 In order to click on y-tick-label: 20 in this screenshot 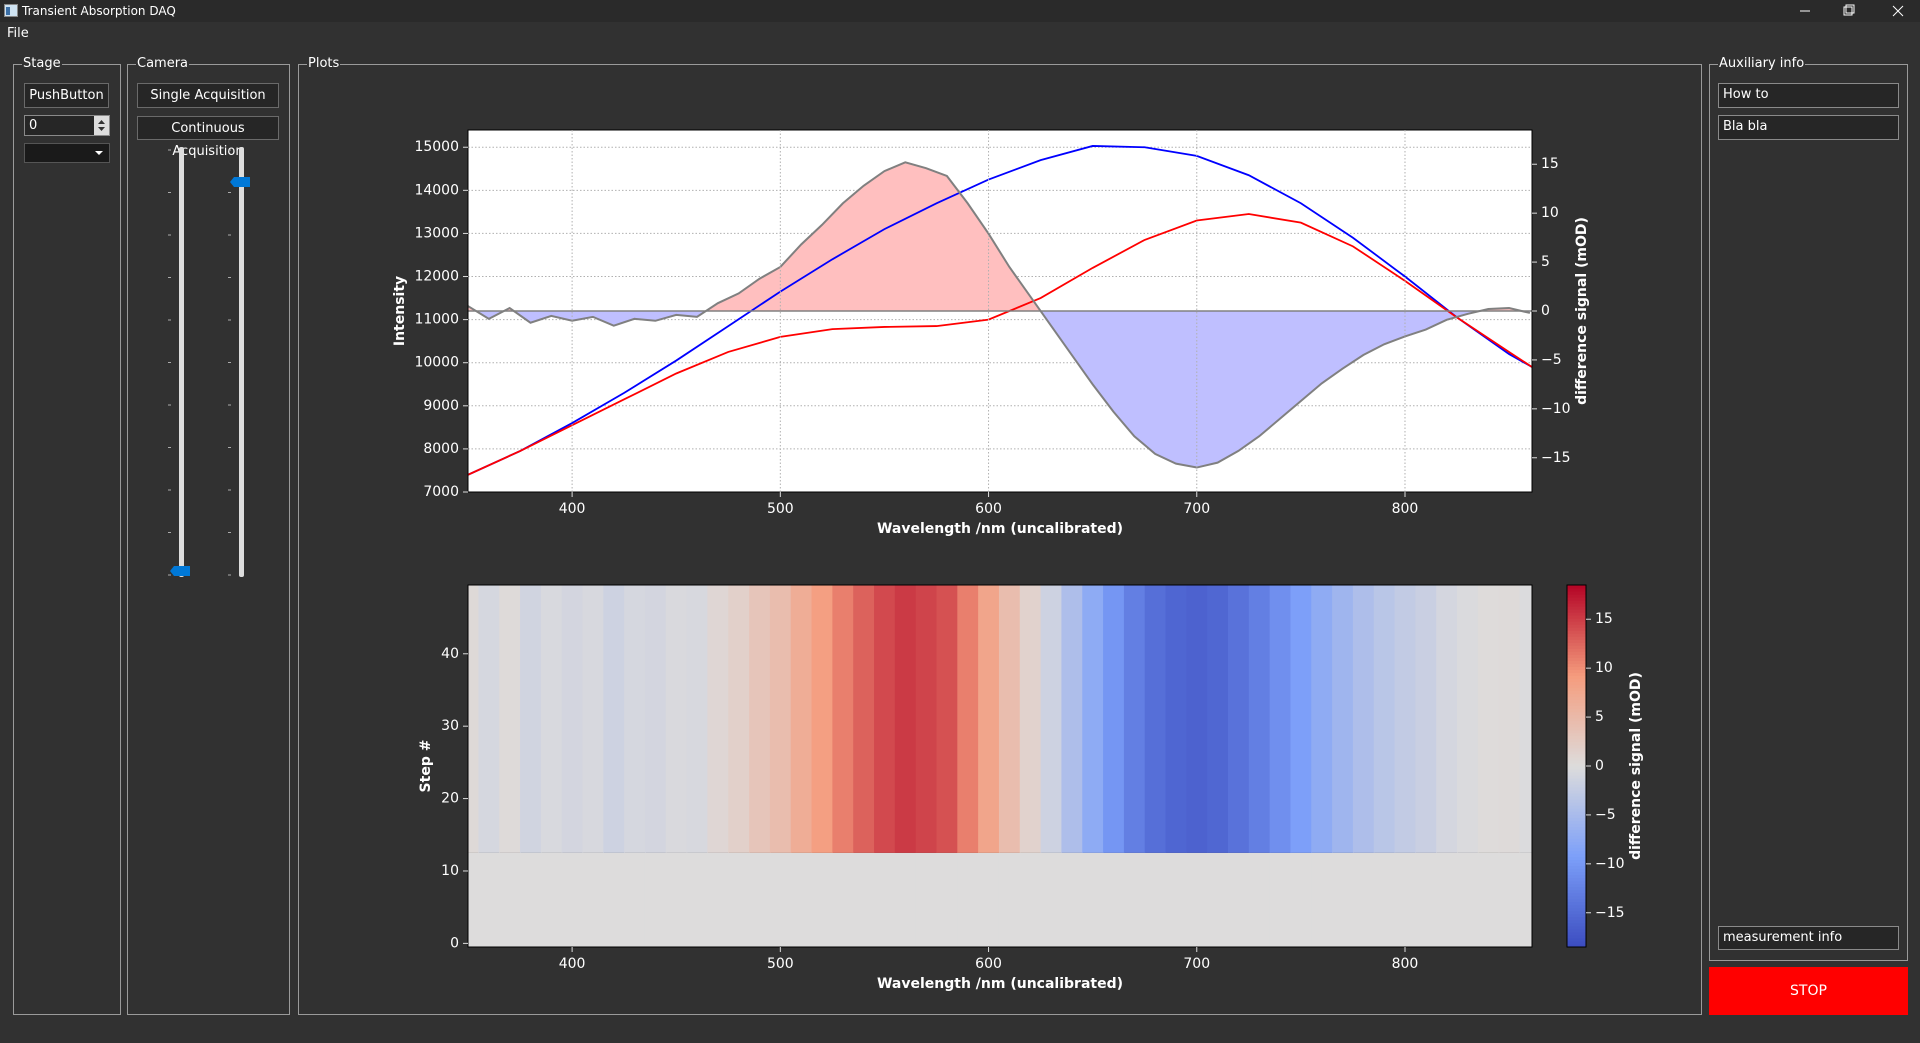, I will do `click(450, 799)`.